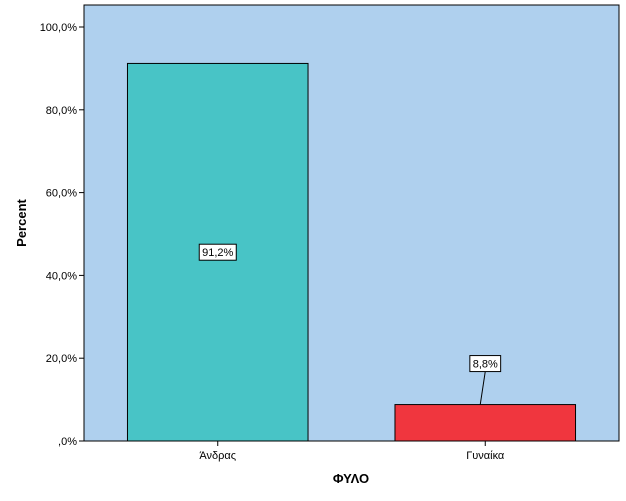  What do you see at coordinates (61, 359) in the screenshot?
I see `y-tick-label: 20,0%` at bounding box center [61, 359].